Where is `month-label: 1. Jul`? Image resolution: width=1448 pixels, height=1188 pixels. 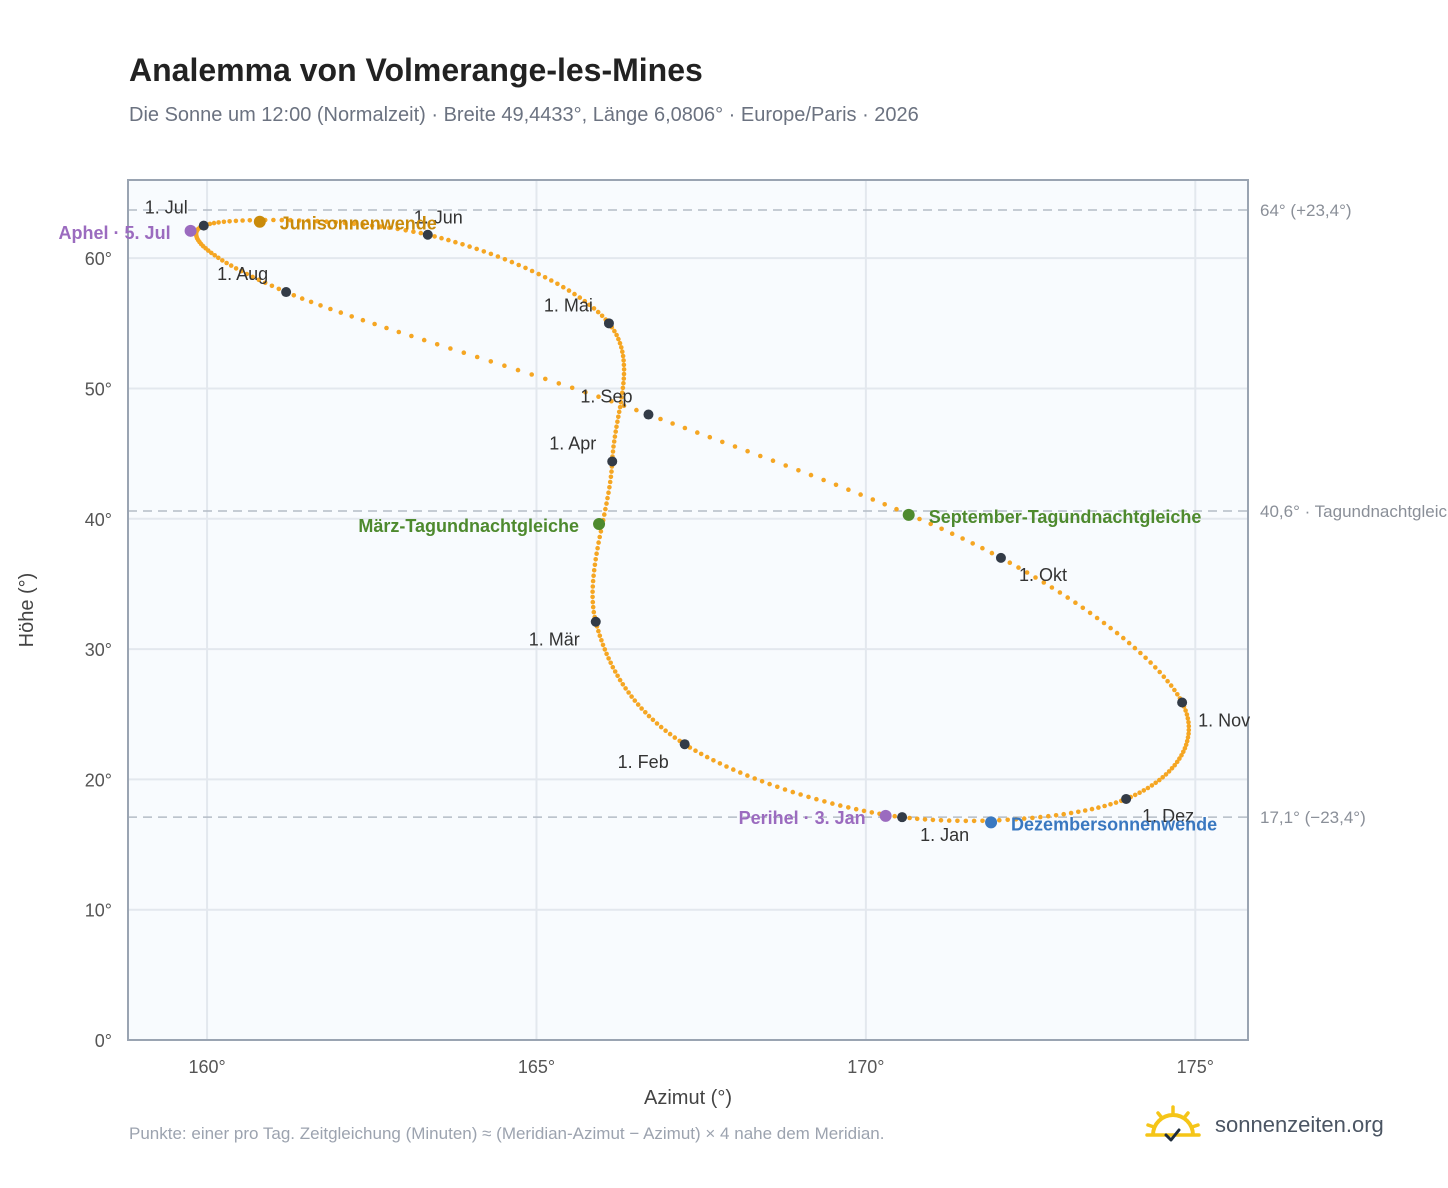
month-label: 1. Jul is located at coordinates (166, 208).